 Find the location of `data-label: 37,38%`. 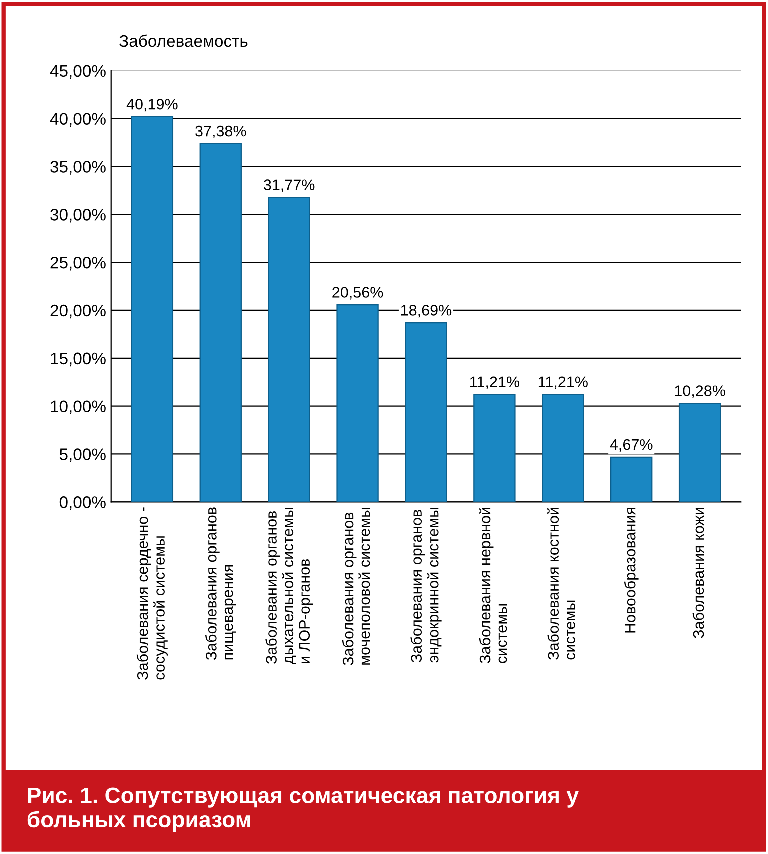

data-label: 37,38% is located at coordinates (221, 132).